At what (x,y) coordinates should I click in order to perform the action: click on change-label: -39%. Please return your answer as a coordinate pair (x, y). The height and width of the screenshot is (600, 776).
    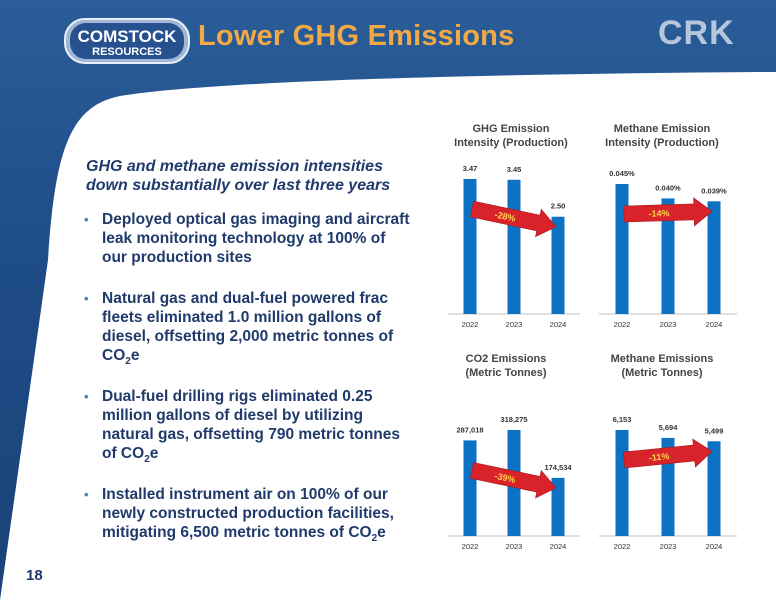
    Looking at the image, I should click on (505, 478).